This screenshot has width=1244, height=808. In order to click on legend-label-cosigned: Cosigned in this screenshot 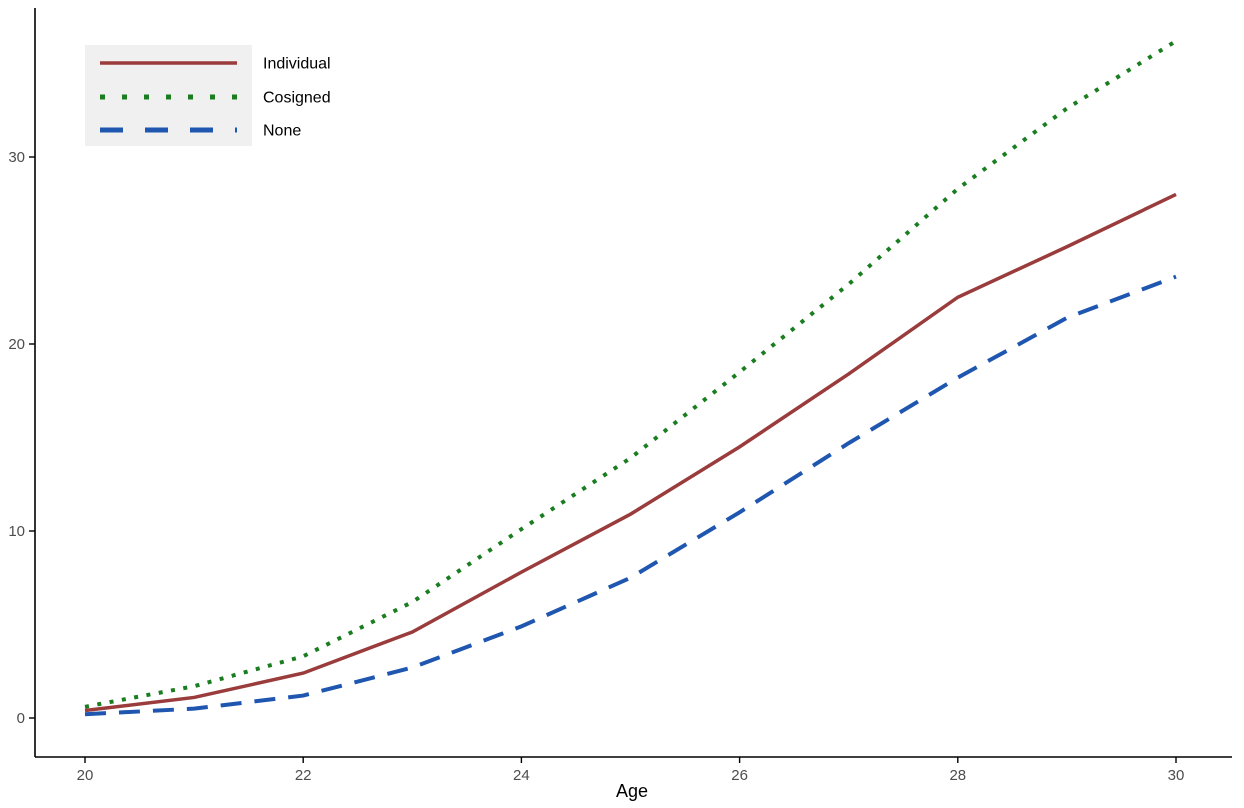, I will do `click(297, 98)`.